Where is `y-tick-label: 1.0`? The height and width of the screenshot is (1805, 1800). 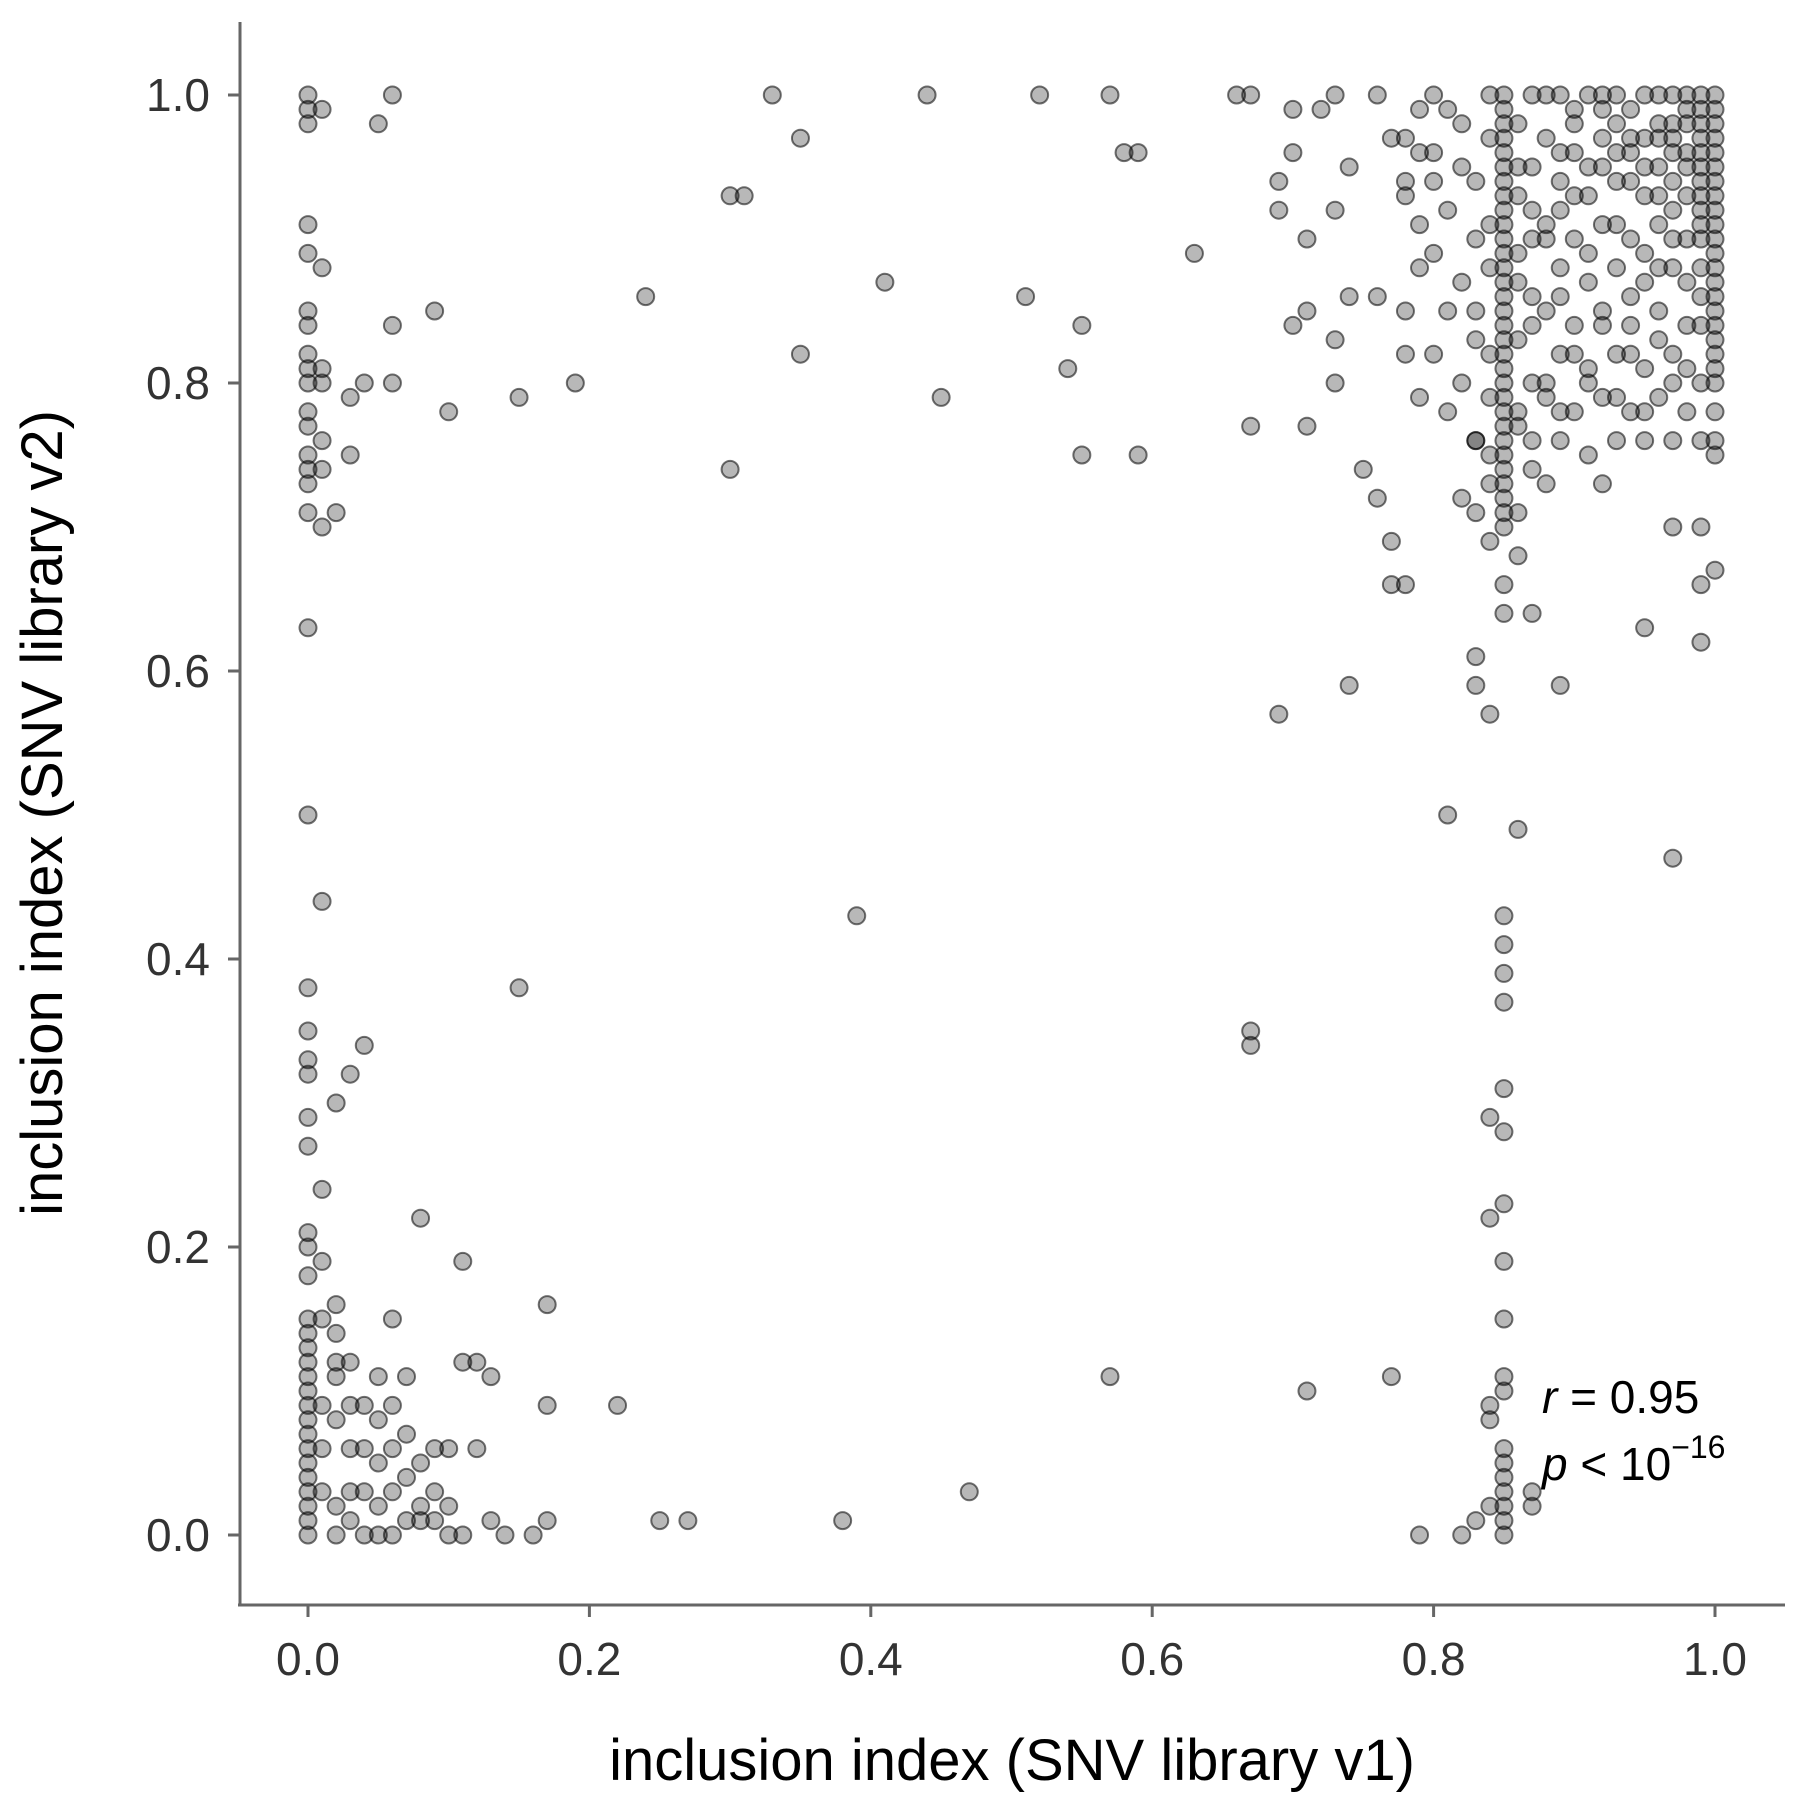 y-tick-label: 1.0 is located at coordinates (178, 95).